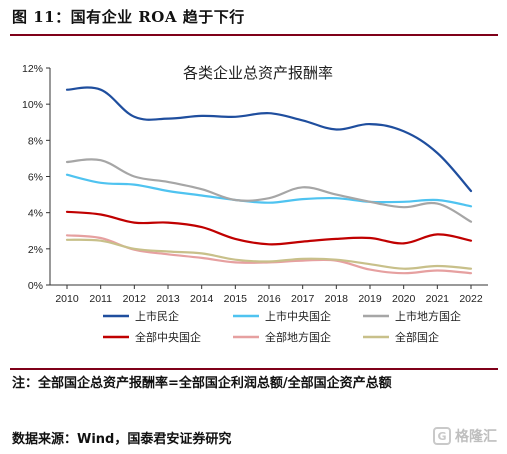  Describe the element at coordinates (35, 286) in the screenshot. I see `y-tick-label: 0%` at that location.